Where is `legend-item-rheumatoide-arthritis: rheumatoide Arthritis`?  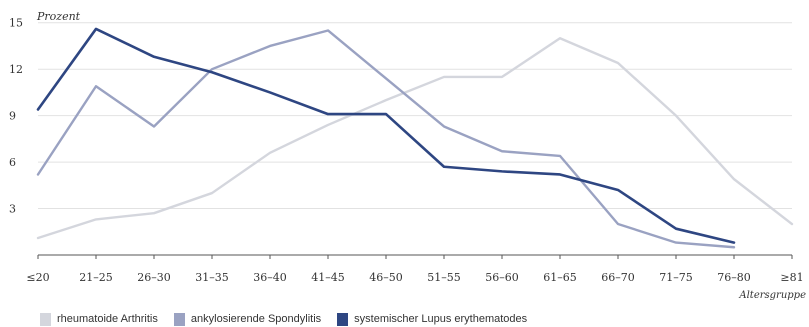
legend-item-rheumatoide-arthritis: rheumatoide Arthritis is located at coordinates (99, 319).